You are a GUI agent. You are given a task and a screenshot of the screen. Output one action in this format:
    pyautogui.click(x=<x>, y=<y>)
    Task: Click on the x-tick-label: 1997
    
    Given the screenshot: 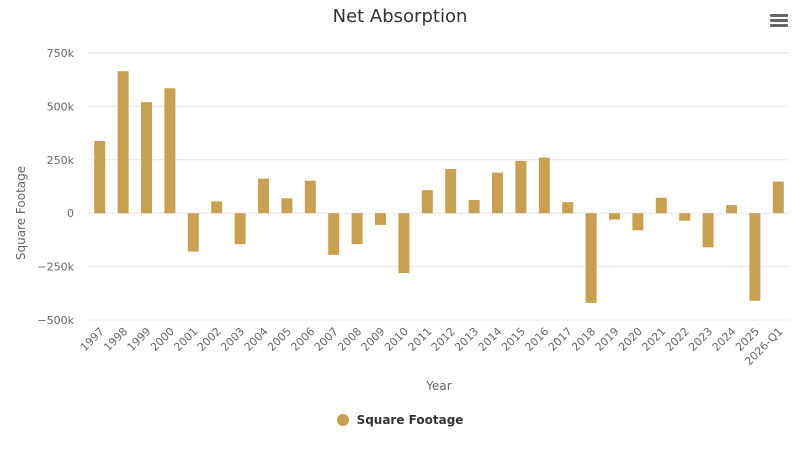 What is the action you would take?
    pyautogui.click(x=92, y=339)
    